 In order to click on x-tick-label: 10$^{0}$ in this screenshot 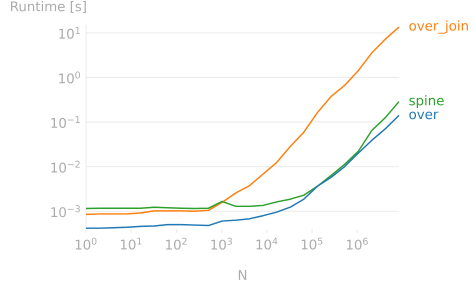, I will do `click(86, 244)`.